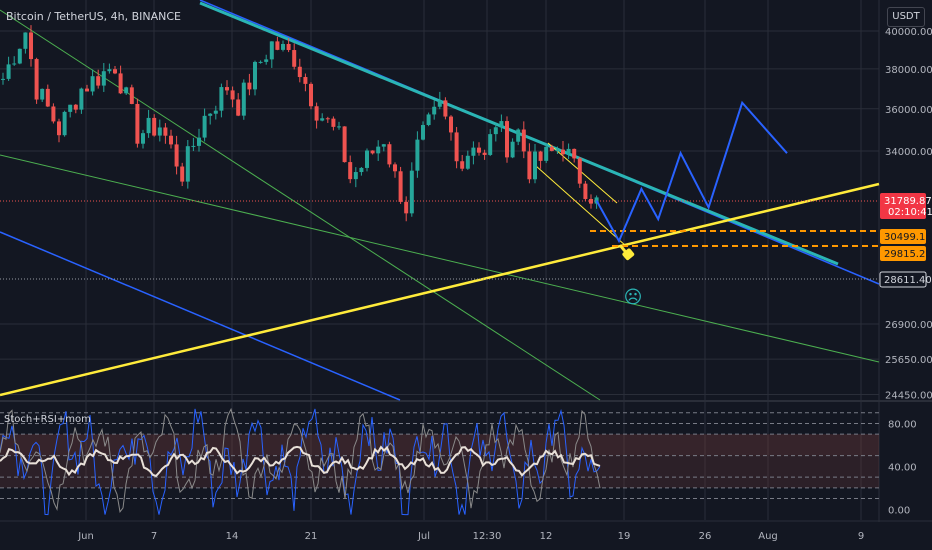 The width and height of the screenshot is (932, 550). What do you see at coordinates (908, 110) in the screenshot?
I see `price-axis-tick: 36000.00` at bounding box center [908, 110].